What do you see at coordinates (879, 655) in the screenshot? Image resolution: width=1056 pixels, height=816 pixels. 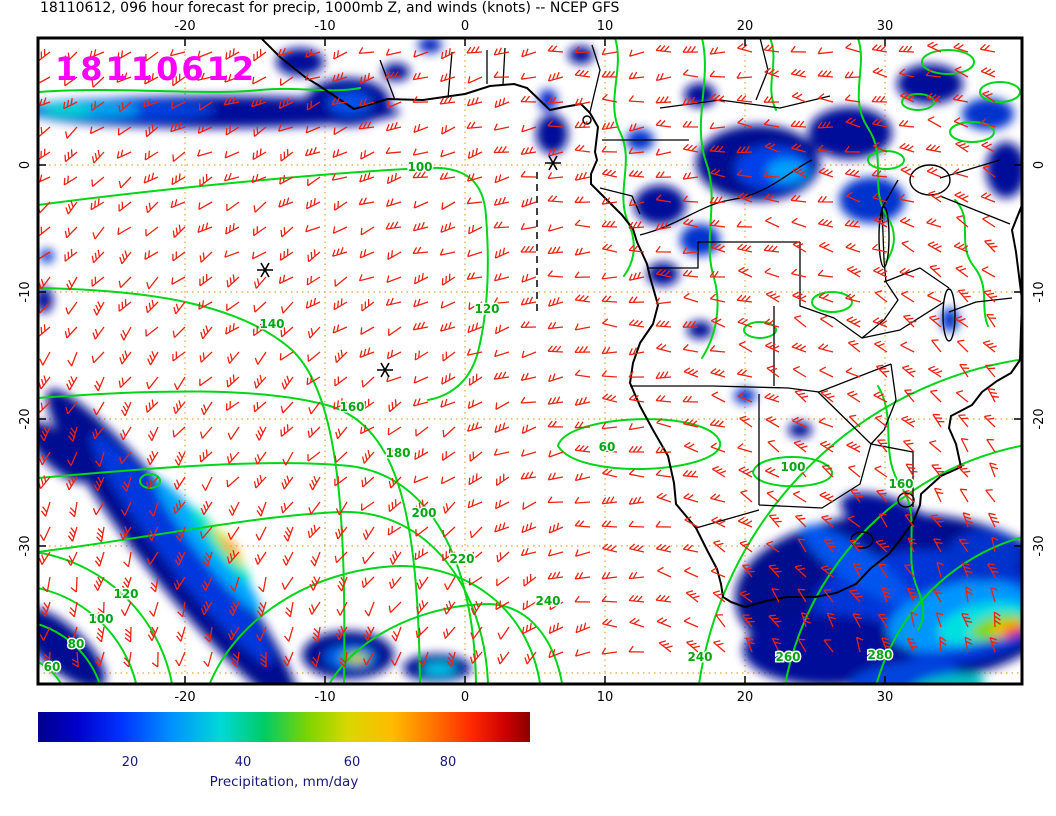 I see `contour-label: 280` at bounding box center [879, 655].